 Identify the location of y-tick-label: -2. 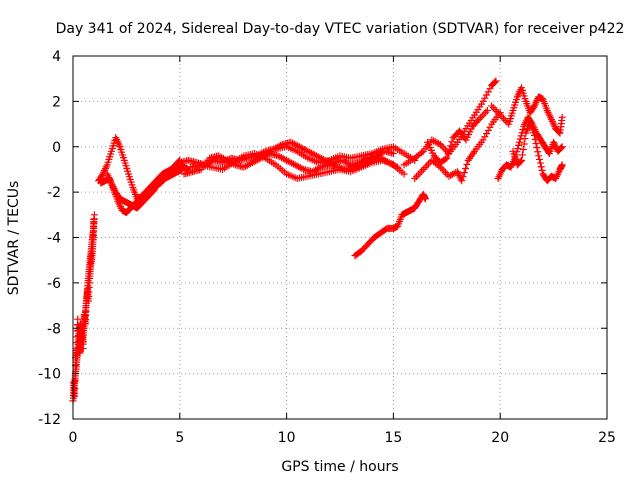
(54, 193).